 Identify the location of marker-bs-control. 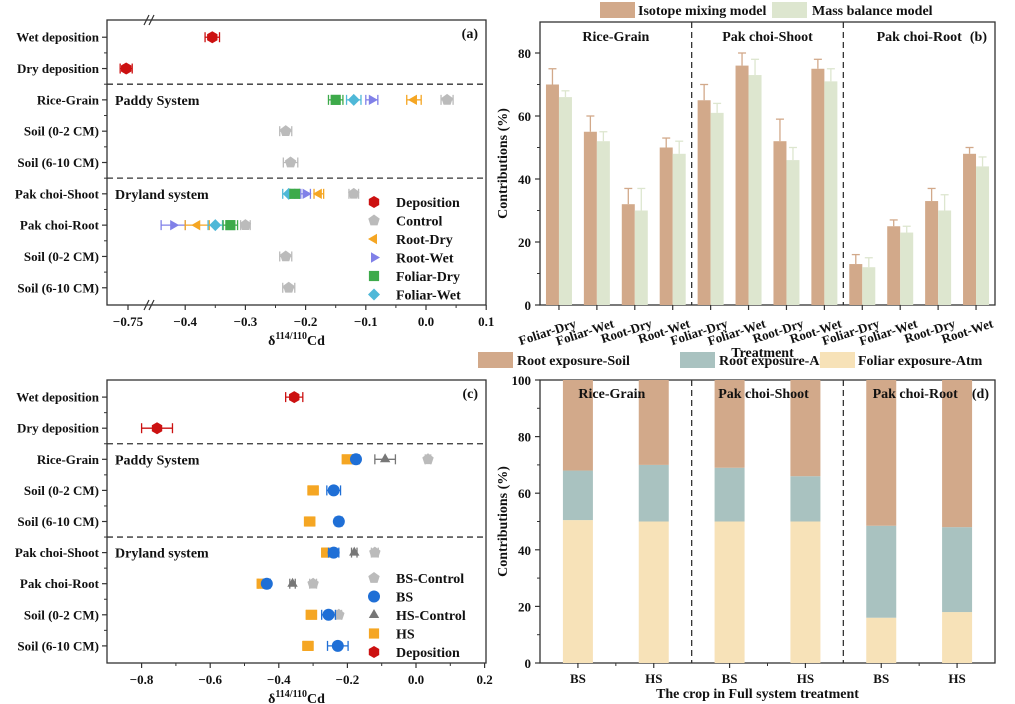
(375, 552).